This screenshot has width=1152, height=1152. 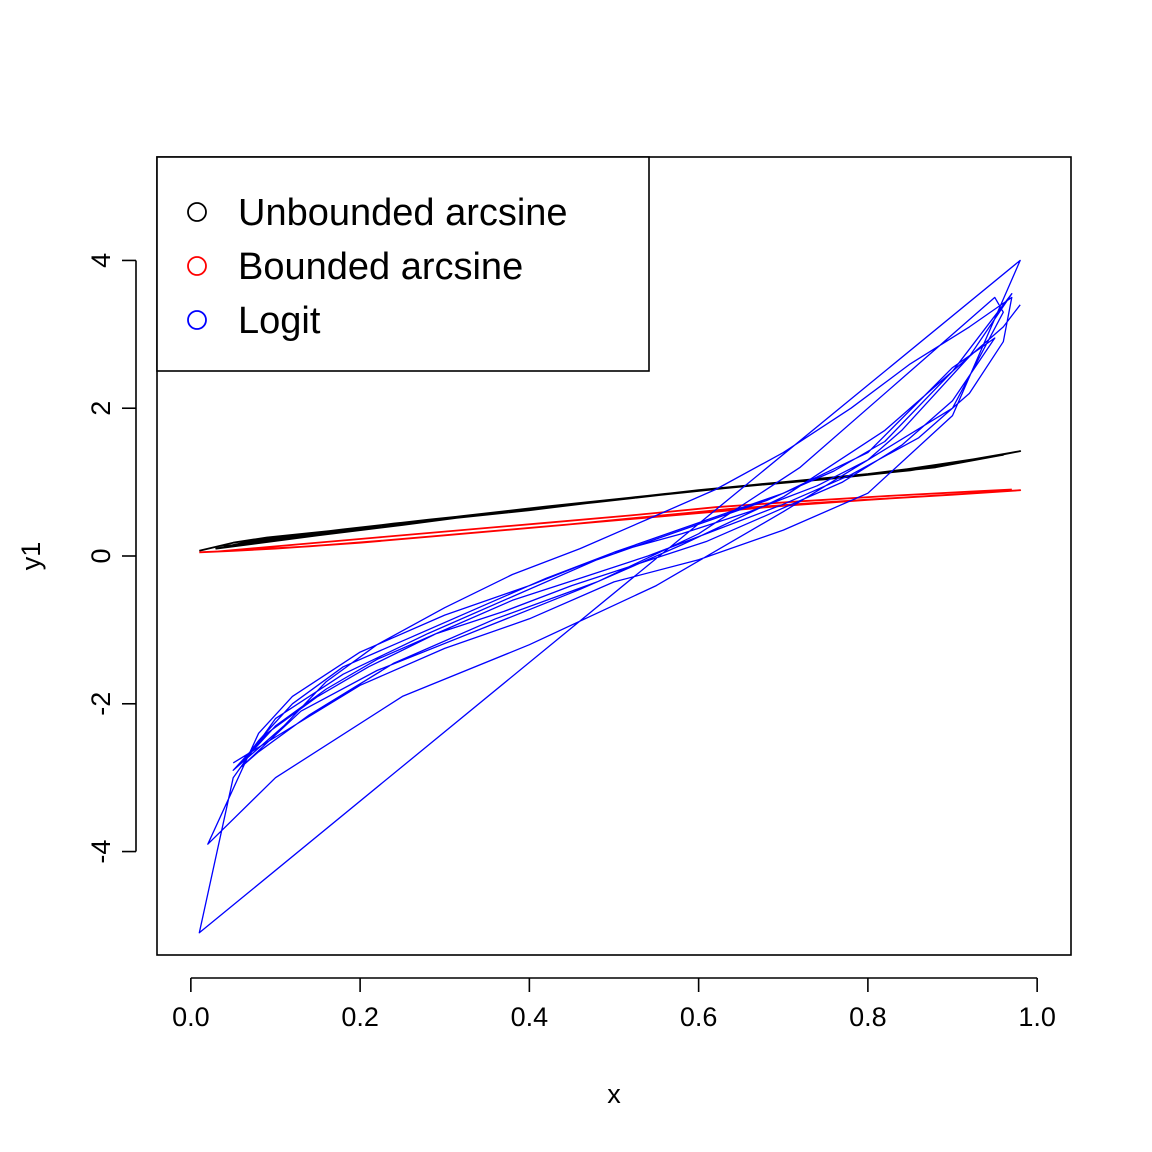 I want to click on y-tick-label: 2, so click(x=101, y=408).